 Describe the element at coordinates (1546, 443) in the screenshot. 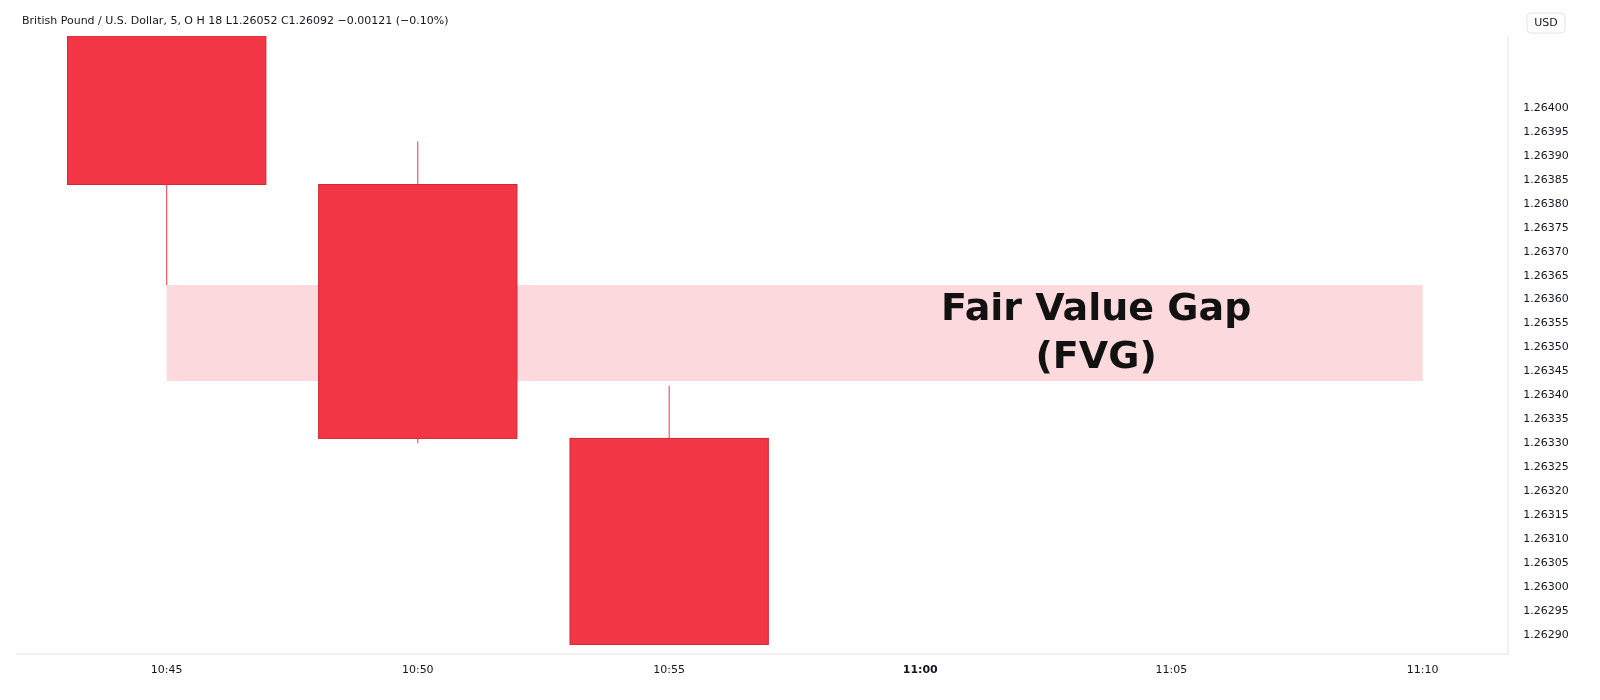

I see `y-tick-label: 1.26330` at that location.